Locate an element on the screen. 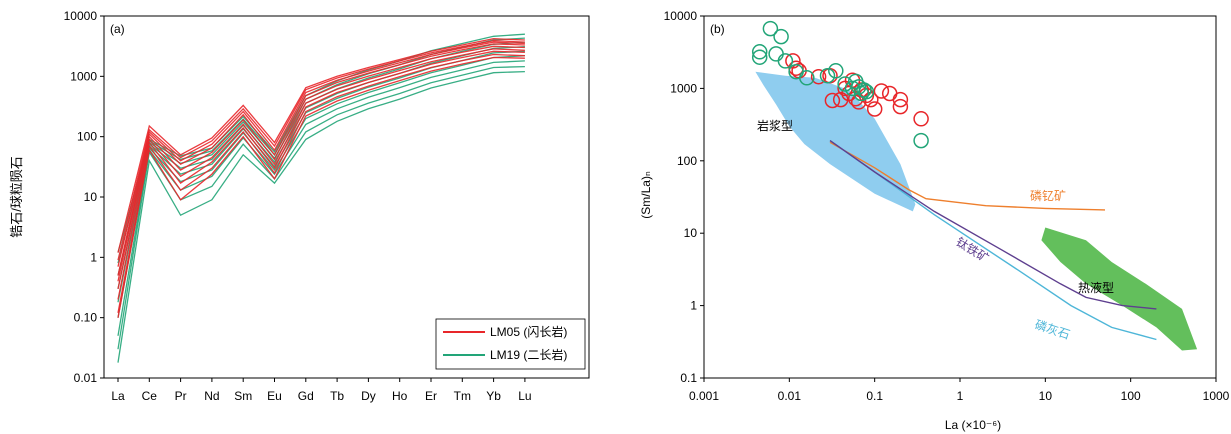 The width and height of the screenshot is (1231, 434). chart-a-y-ticks: 0.01 0.10 1 10 100 1000 10000 is located at coordinates (84, 197).